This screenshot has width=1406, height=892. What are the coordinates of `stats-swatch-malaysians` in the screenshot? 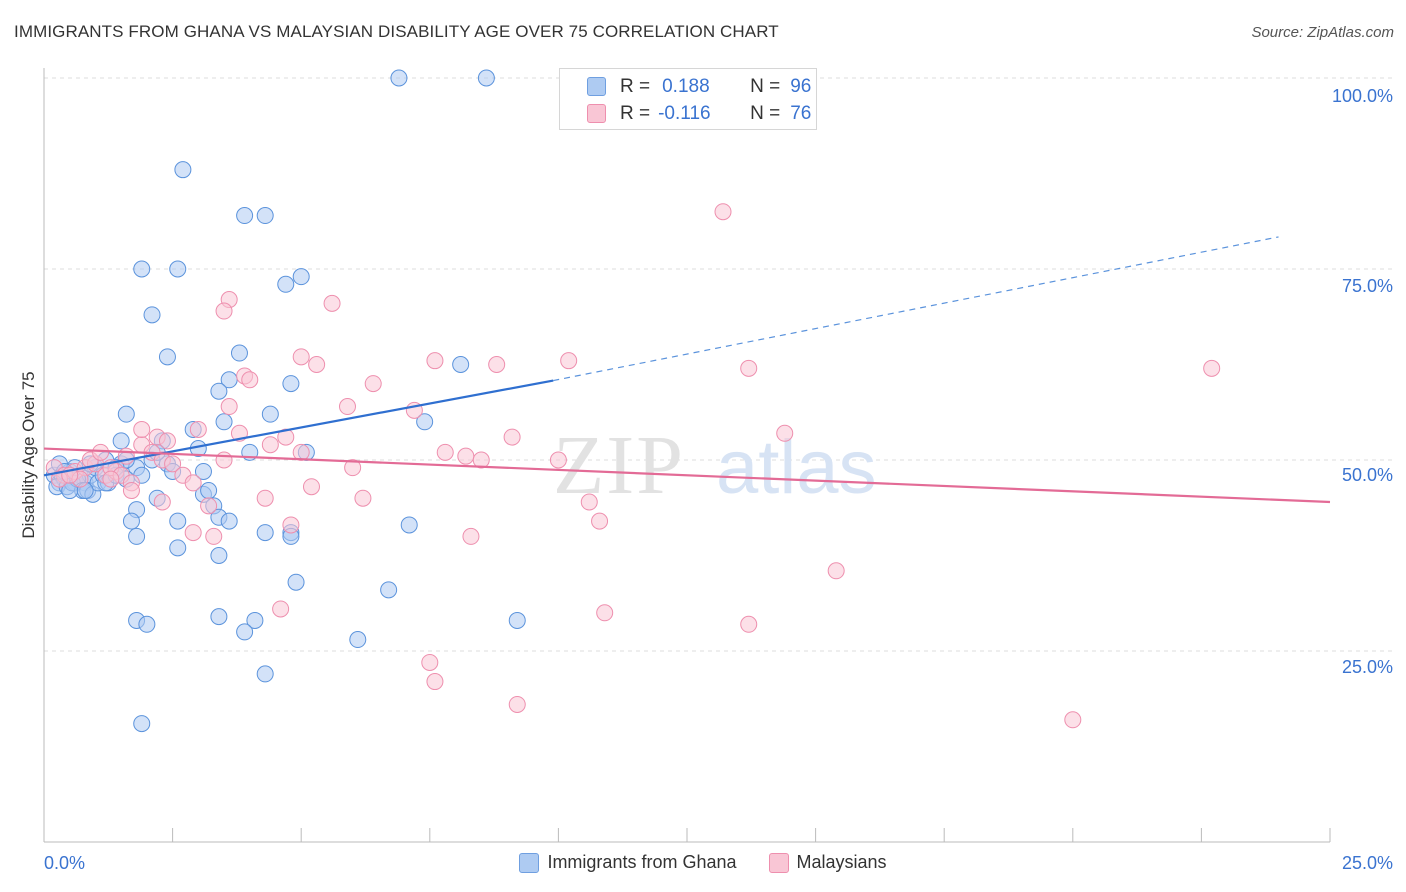 It's located at (596, 113).